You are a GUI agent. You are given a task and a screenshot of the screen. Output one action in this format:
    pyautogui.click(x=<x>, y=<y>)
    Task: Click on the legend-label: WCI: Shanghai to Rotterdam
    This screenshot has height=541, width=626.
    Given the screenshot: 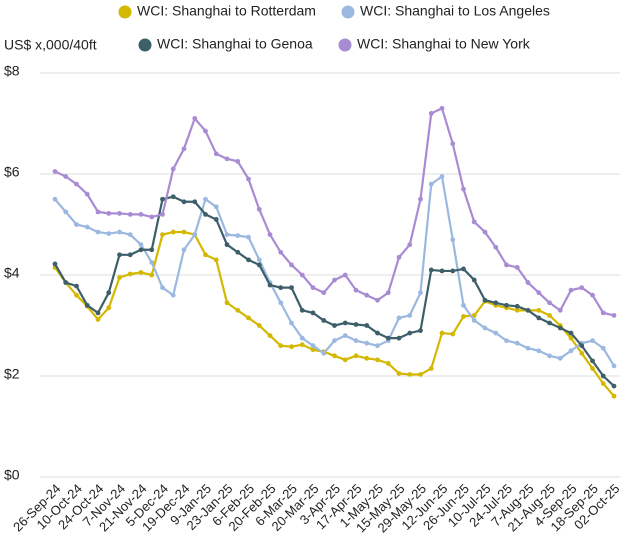 What is the action you would take?
    pyautogui.click(x=226, y=11)
    